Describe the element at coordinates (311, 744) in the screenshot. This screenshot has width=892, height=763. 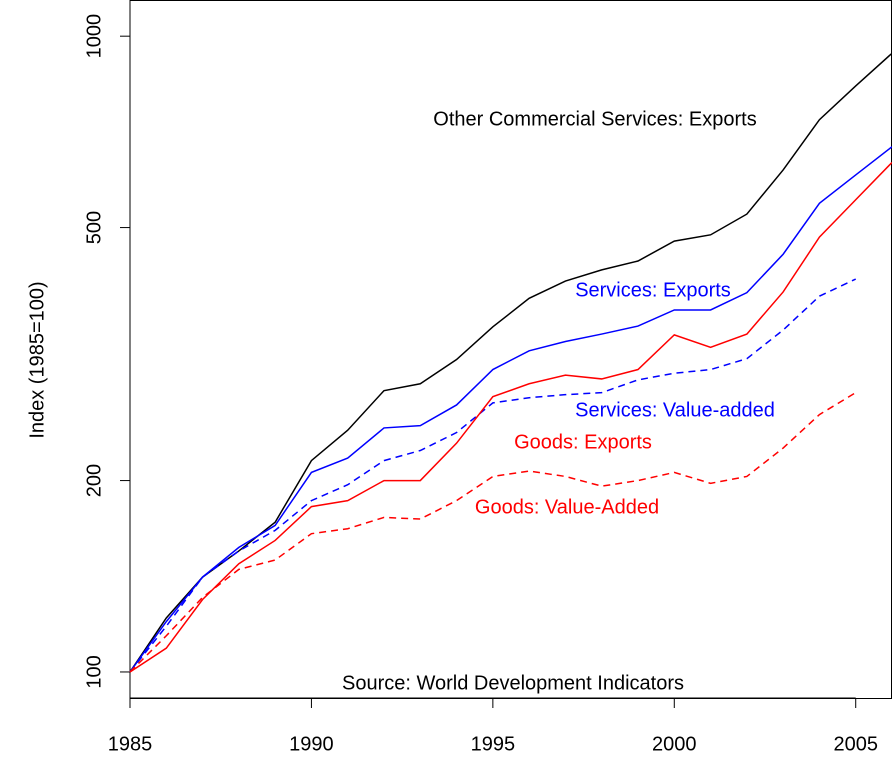
I see `x-tick-label: 1990` at that location.